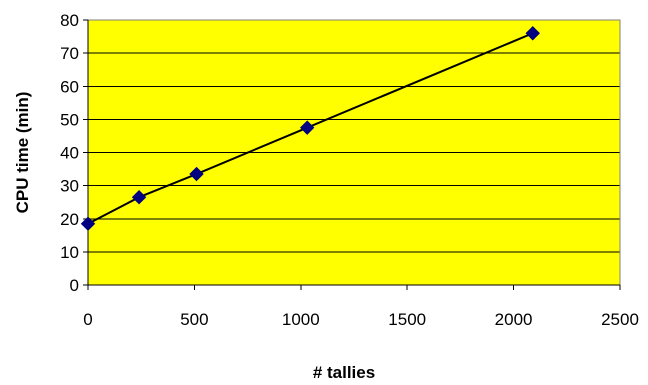 Image resolution: width=648 pixels, height=385 pixels. What do you see at coordinates (87, 319) in the screenshot?
I see `x-tick-label: 0` at bounding box center [87, 319].